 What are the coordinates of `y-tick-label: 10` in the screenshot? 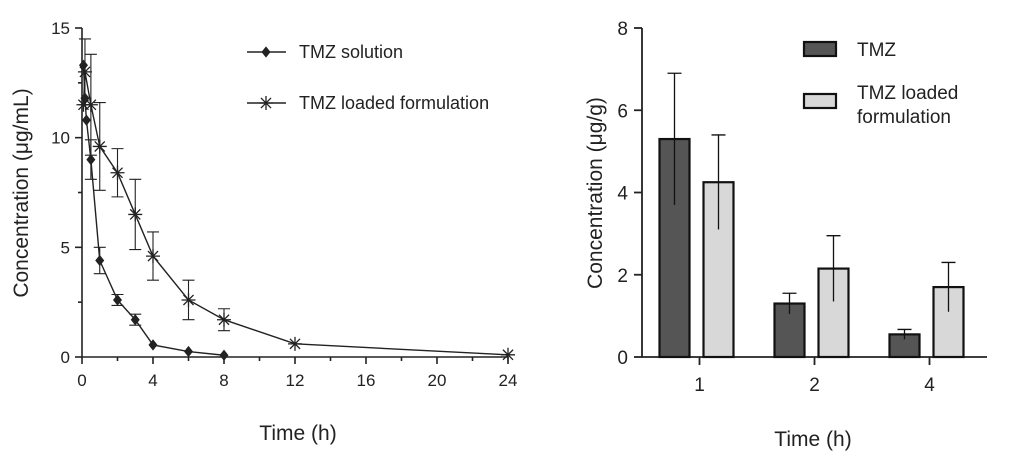 It's located at (60, 138).